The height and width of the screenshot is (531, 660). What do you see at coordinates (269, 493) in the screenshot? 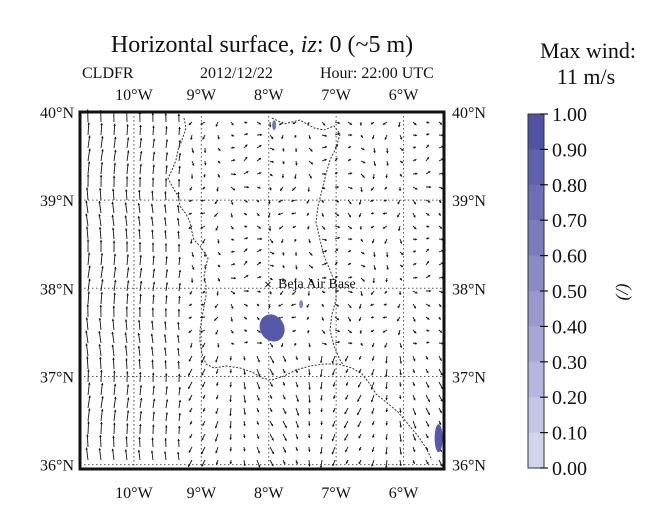
I see `lon-tick-bottom-2: 8°W` at bounding box center [269, 493].